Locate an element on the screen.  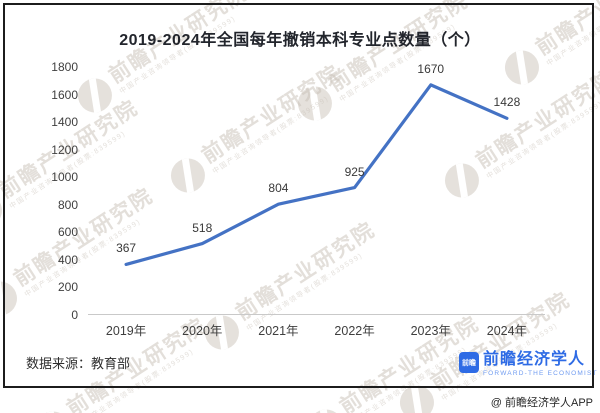
y-tick-label: 600 is located at coordinates (67, 232).